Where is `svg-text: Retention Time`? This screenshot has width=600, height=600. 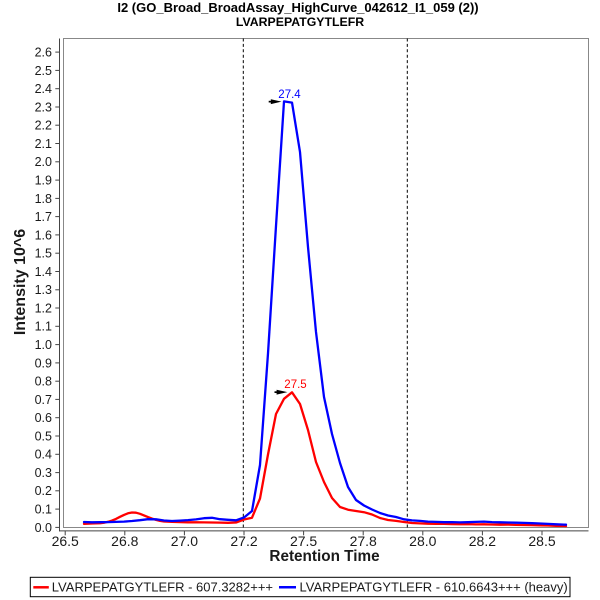 svg-text: Retention Time is located at coordinates (324, 556).